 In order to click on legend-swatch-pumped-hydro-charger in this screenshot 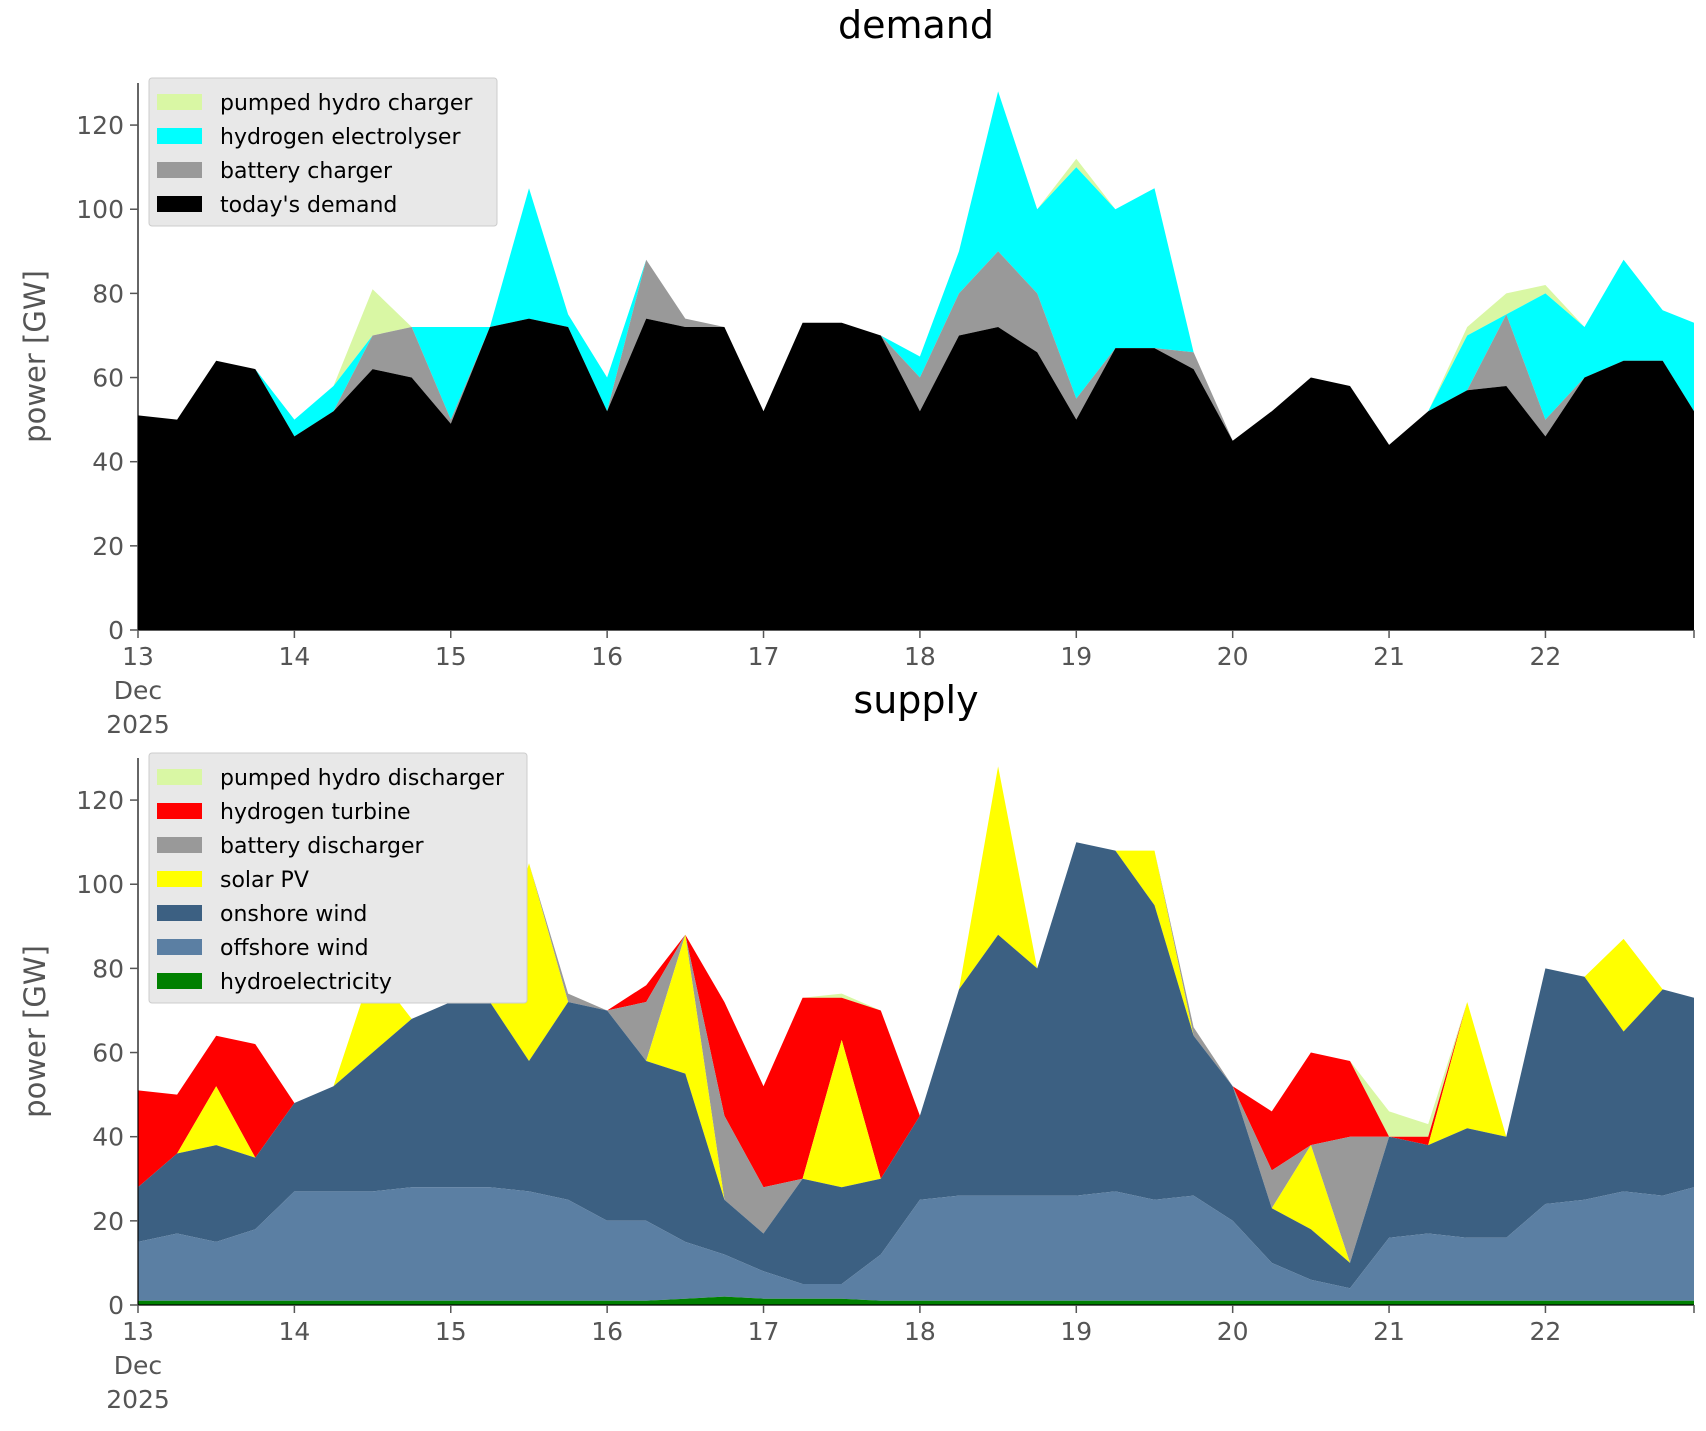, I will do `click(179, 102)`.